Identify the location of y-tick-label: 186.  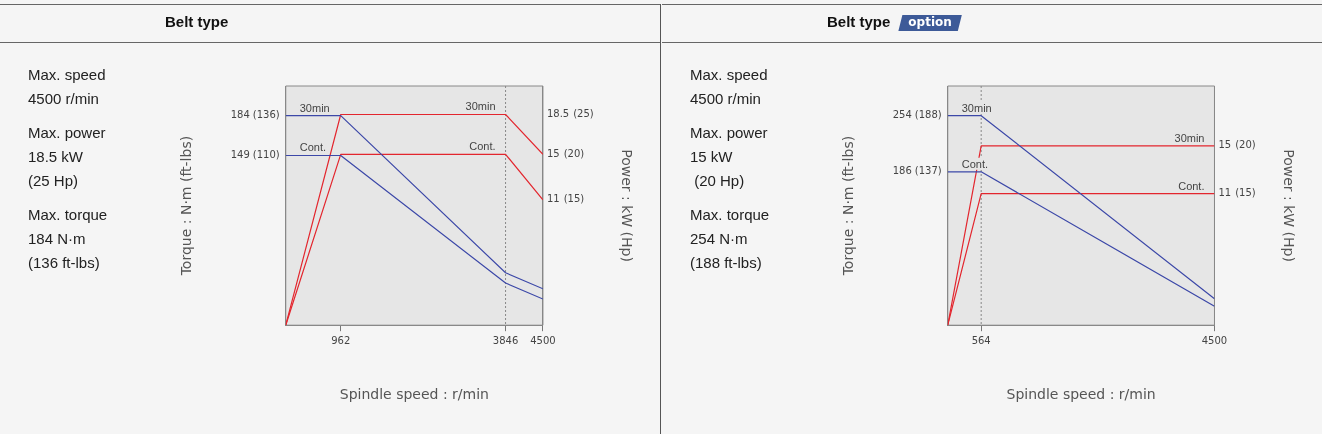
(902, 171).